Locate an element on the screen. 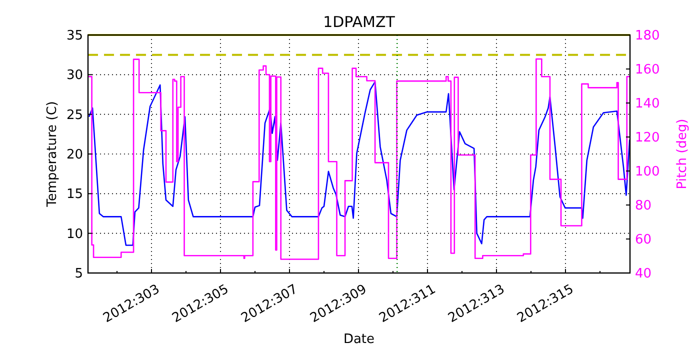 The height and width of the screenshot is (350, 700). y-tick-label: 35 is located at coordinates (74, 36).